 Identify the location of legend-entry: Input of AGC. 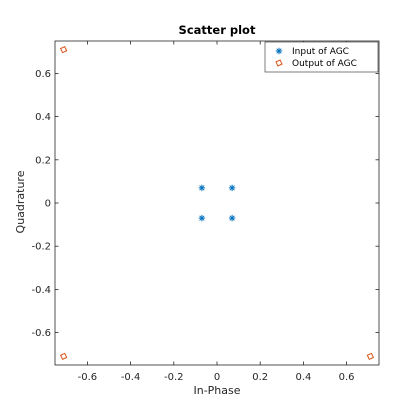
(320, 52).